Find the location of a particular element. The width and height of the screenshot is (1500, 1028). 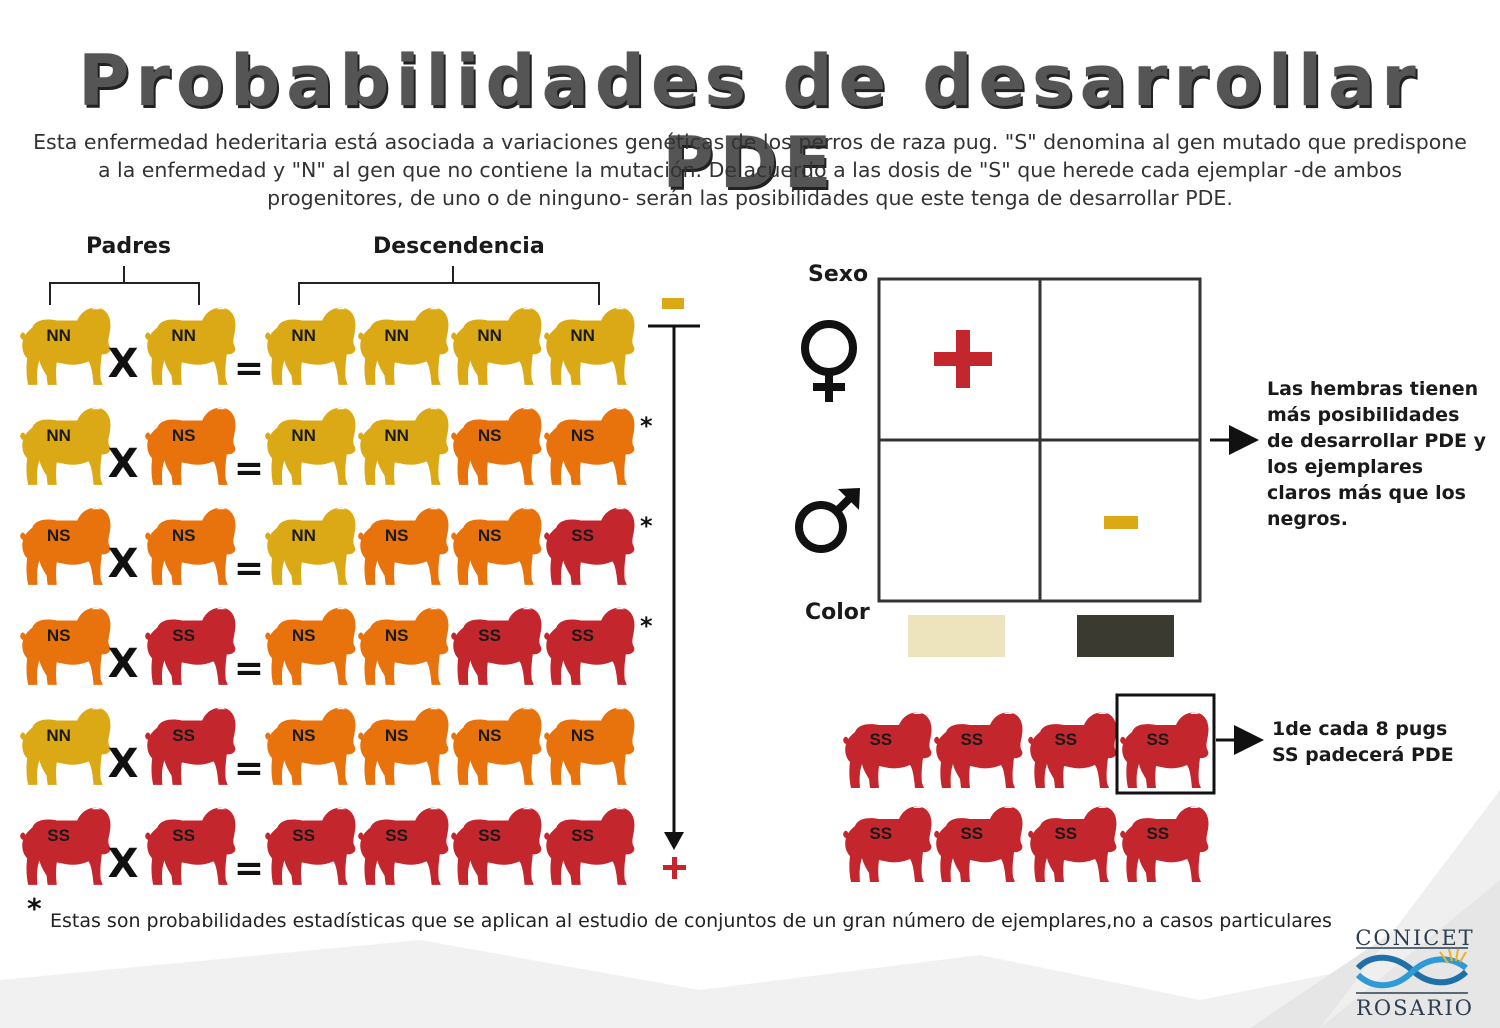

female-symbol-icon is located at coordinates (829, 361).